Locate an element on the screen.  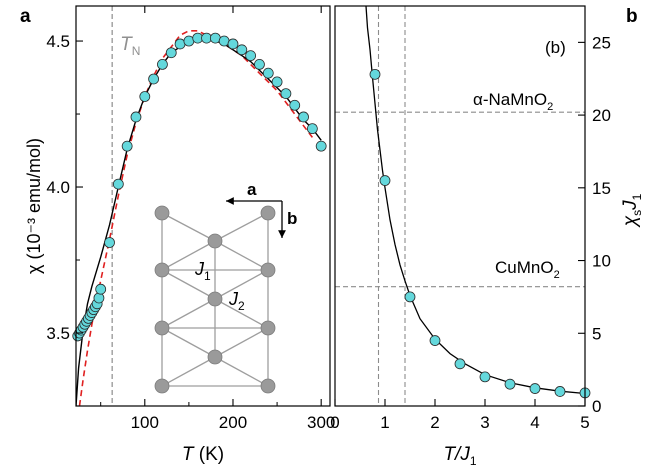
left-y-axis-label: χ (10⁻³ emu/mol) is located at coordinates (34, 206).